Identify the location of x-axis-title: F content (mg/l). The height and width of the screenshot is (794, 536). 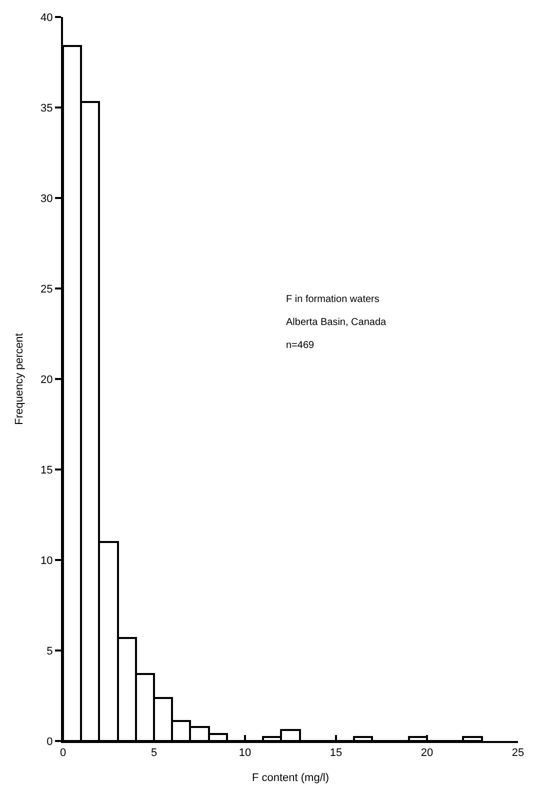
(291, 778).